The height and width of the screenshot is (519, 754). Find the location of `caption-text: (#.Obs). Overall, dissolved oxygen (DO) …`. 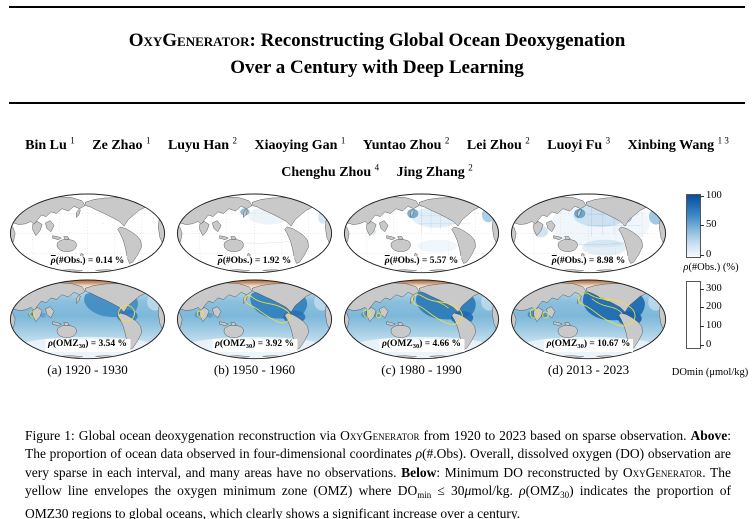

caption-text: (#.Obs). Overall, dissolved oxygen (DO) … is located at coordinates (378, 463).